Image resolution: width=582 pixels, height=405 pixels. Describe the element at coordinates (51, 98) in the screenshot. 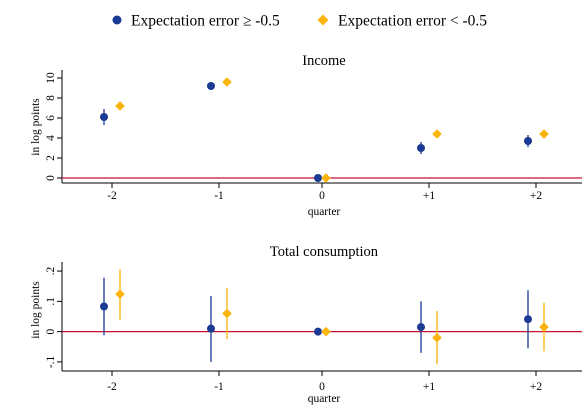

I see `income-y-tick-label: 8` at that location.